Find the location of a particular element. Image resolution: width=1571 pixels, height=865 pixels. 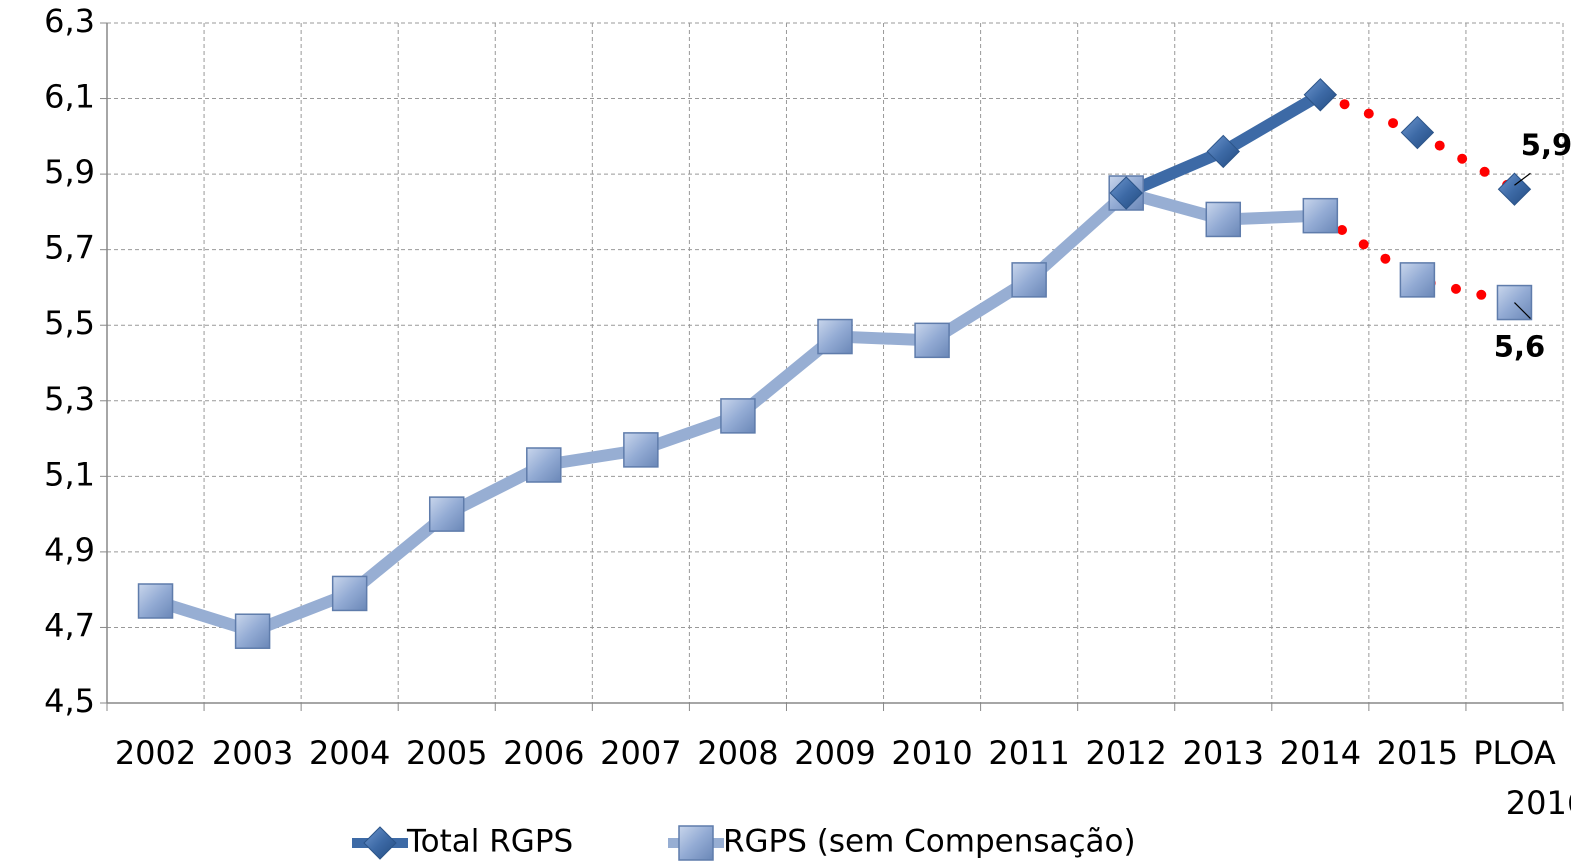

projection-line is located at coordinates (1417, 259).